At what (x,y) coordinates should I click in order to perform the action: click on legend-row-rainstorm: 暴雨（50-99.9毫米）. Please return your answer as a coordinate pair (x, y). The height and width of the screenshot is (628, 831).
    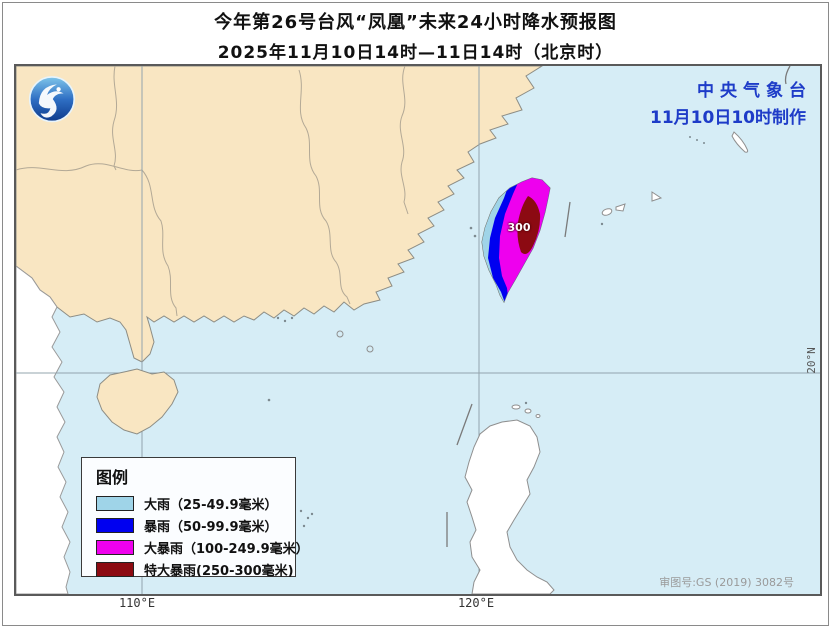
    Looking at the image, I should click on (195, 525).